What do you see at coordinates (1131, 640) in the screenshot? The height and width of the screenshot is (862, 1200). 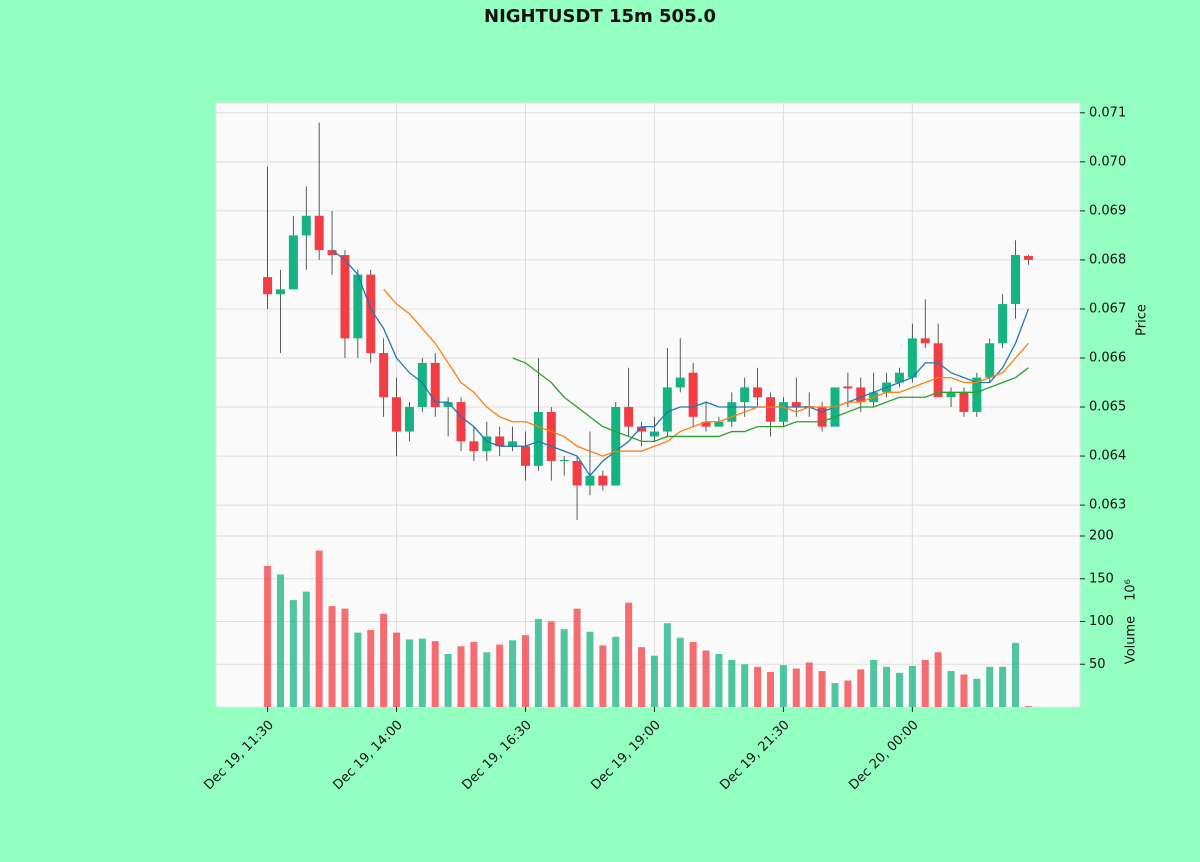 I see `volume-axis-label: Volume` at bounding box center [1131, 640].